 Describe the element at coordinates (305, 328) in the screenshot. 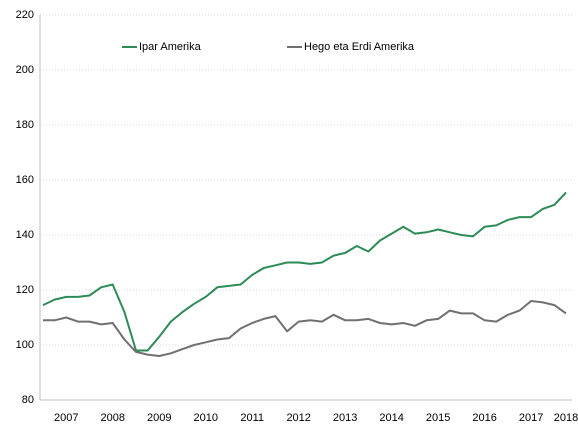

I see `line-series` at that location.